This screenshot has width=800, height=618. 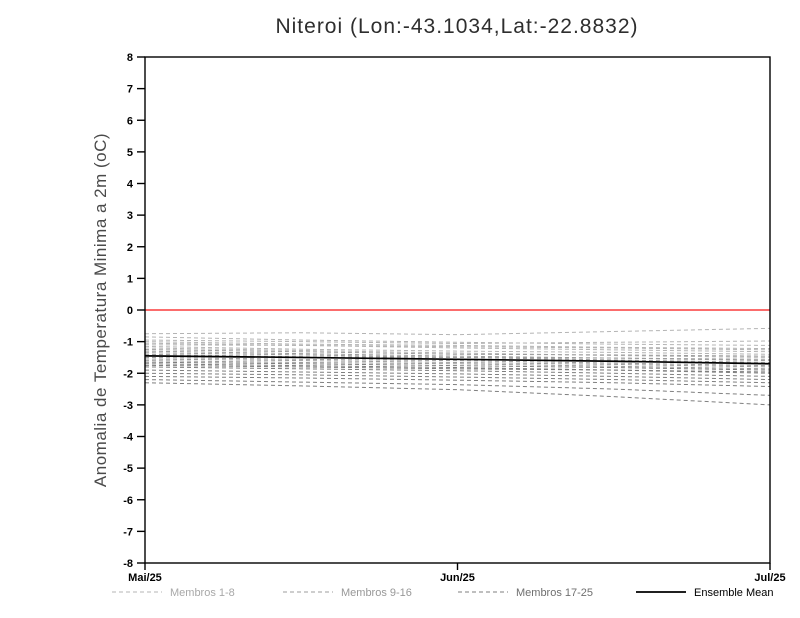 What do you see at coordinates (130, 311) in the screenshot?
I see `y-tick-label: 0` at bounding box center [130, 311].